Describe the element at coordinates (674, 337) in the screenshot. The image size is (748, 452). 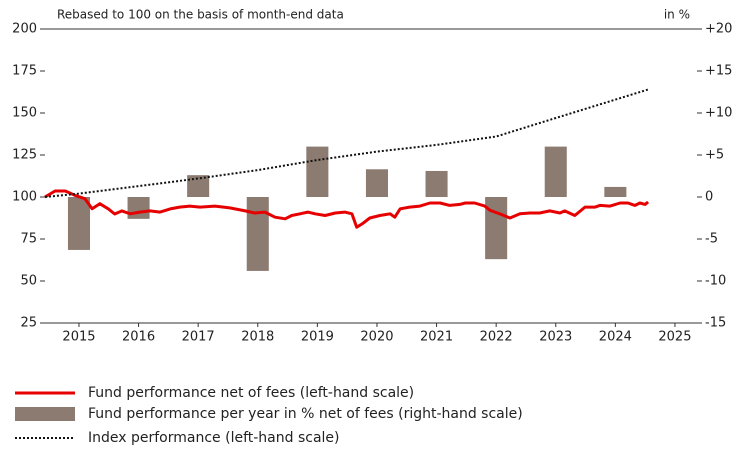
I see `x-tick-label: 2025` at that location.